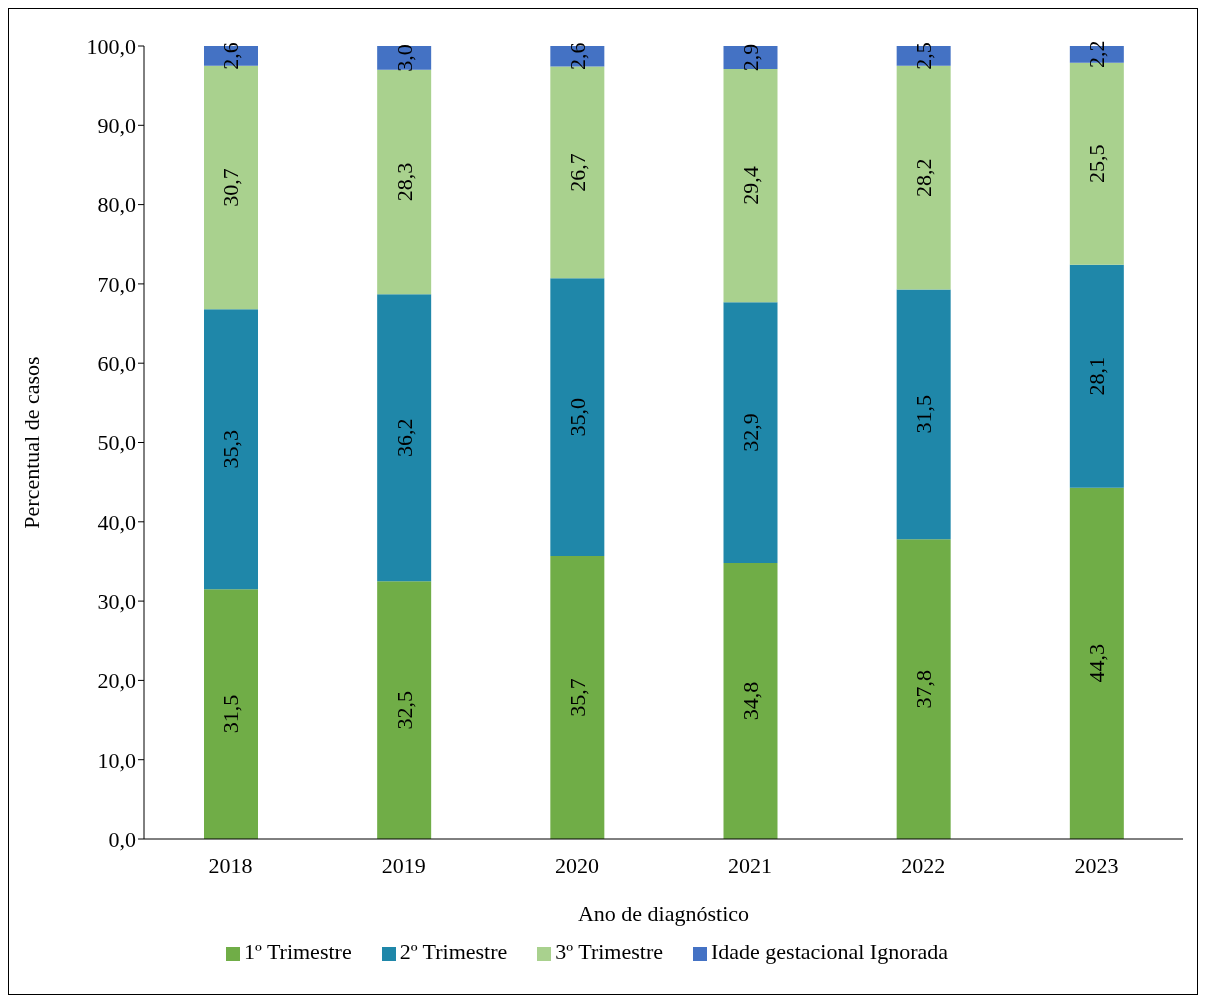 The height and width of the screenshot is (1003, 1206). What do you see at coordinates (297, 951) in the screenshot?
I see `legend-label: 1º Trimestre` at bounding box center [297, 951].